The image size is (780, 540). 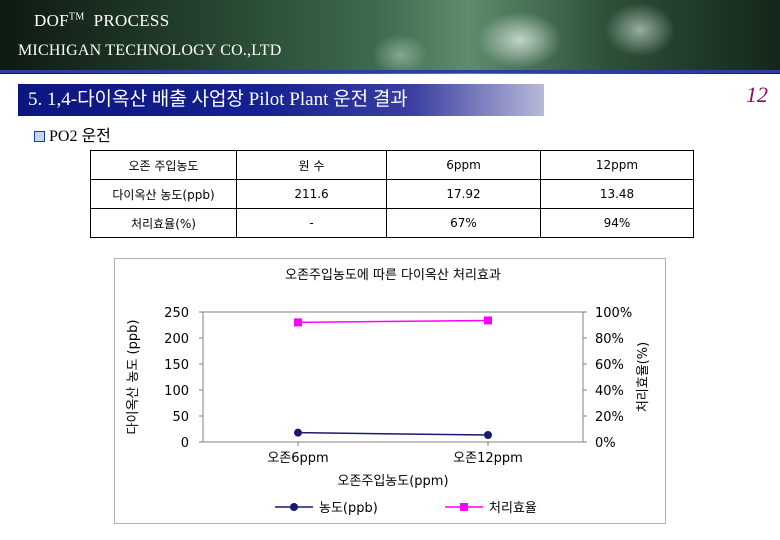 I want to click on company-name: MICHIGAN TECHNOLOGY CO.,LTD, so click(x=150, y=50).